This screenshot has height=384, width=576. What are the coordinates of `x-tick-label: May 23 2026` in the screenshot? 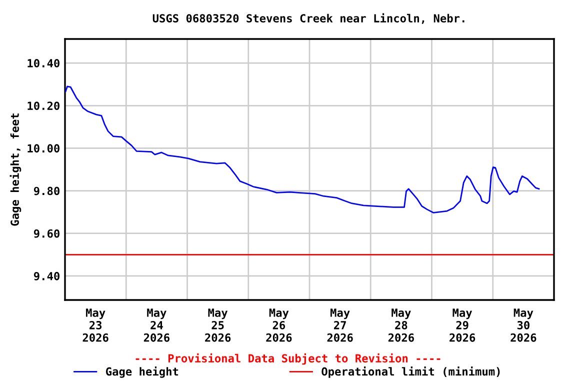 It's located at (95, 325).